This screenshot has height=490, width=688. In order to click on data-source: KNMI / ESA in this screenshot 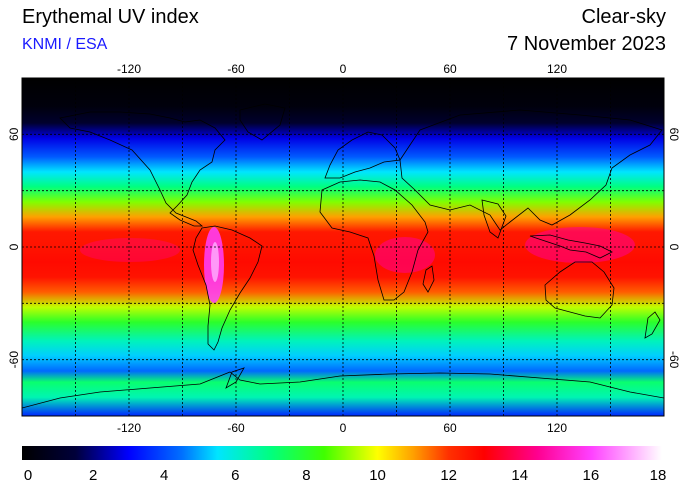, I will do `click(65, 44)`.